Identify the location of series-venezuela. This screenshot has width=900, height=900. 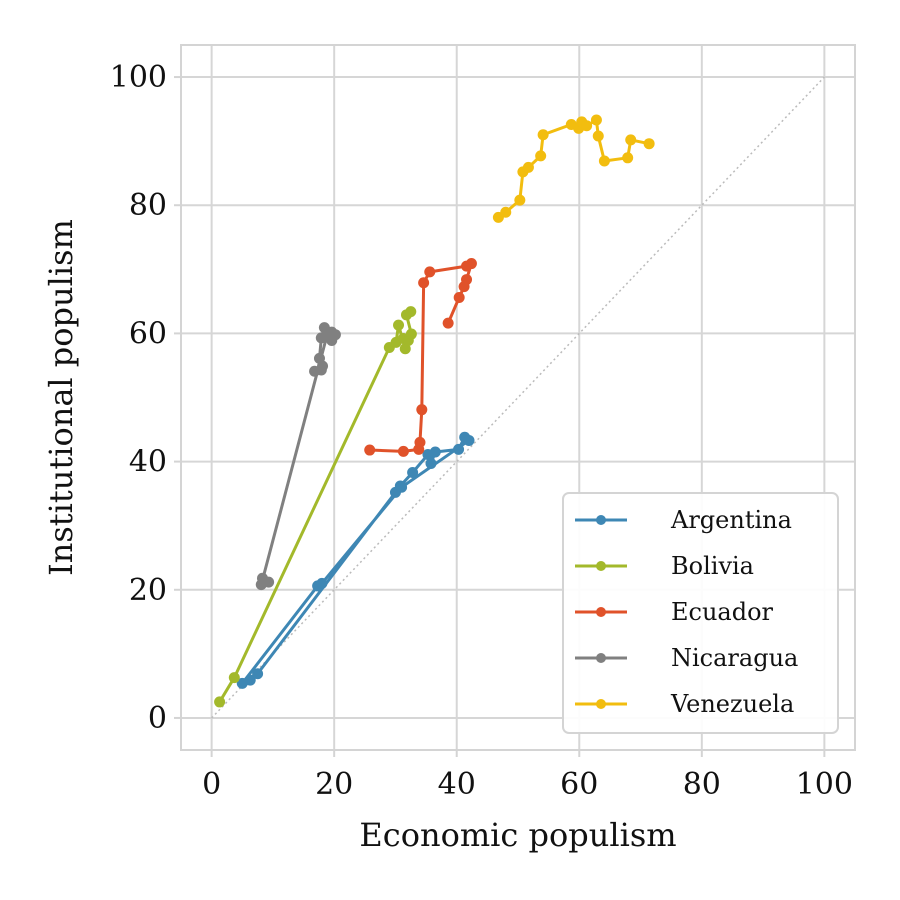
(573, 168).